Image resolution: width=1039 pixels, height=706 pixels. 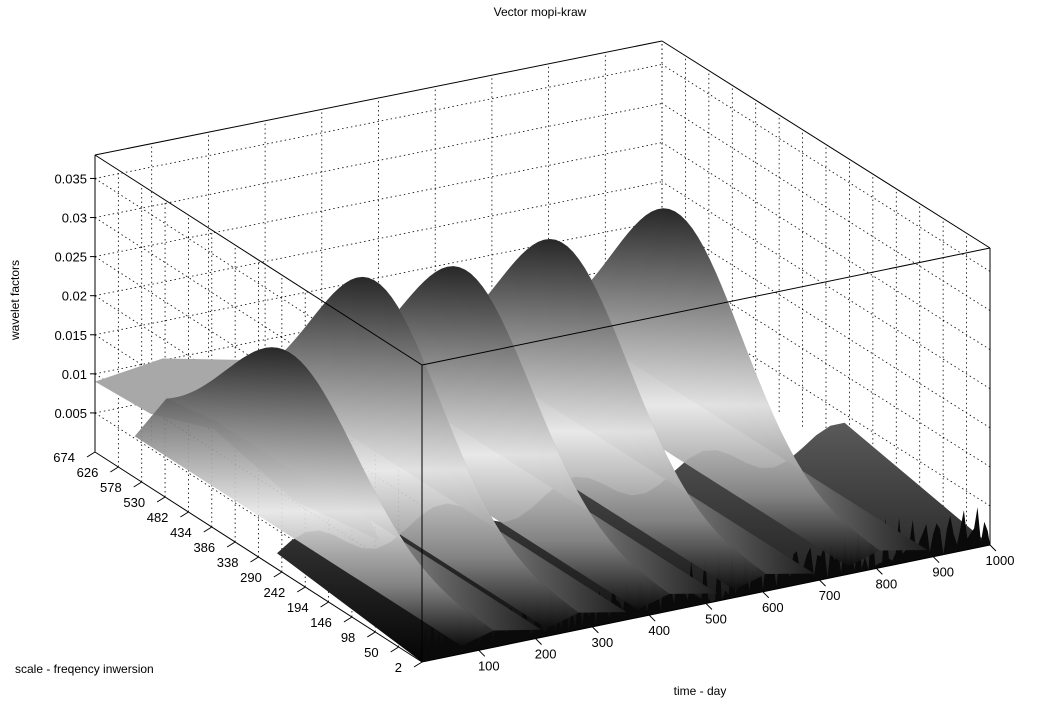 I want to click on z-tick-label: 0.005, so click(x=70, y=413).